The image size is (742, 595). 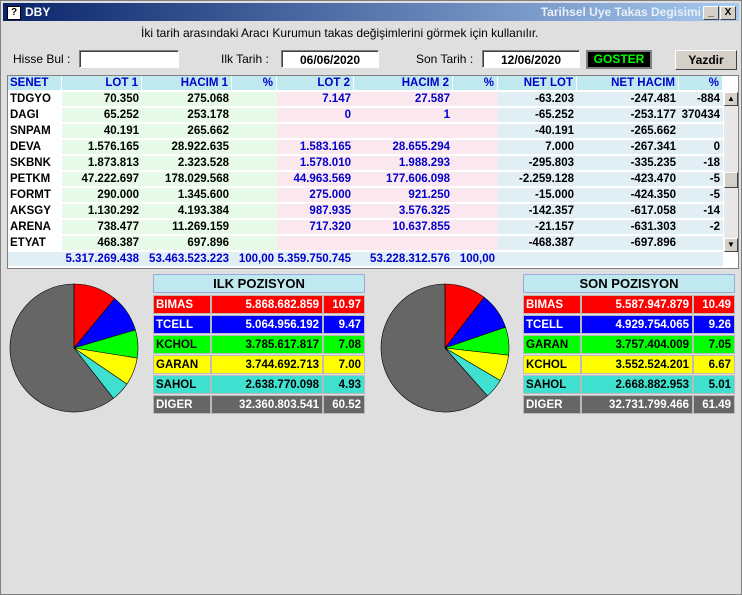 What do you see at coordinates (629, 404) in the screenshot?
I see `son-position-row: DIGER 32.731.799.466 61.49` at bounding box center [629, 404].